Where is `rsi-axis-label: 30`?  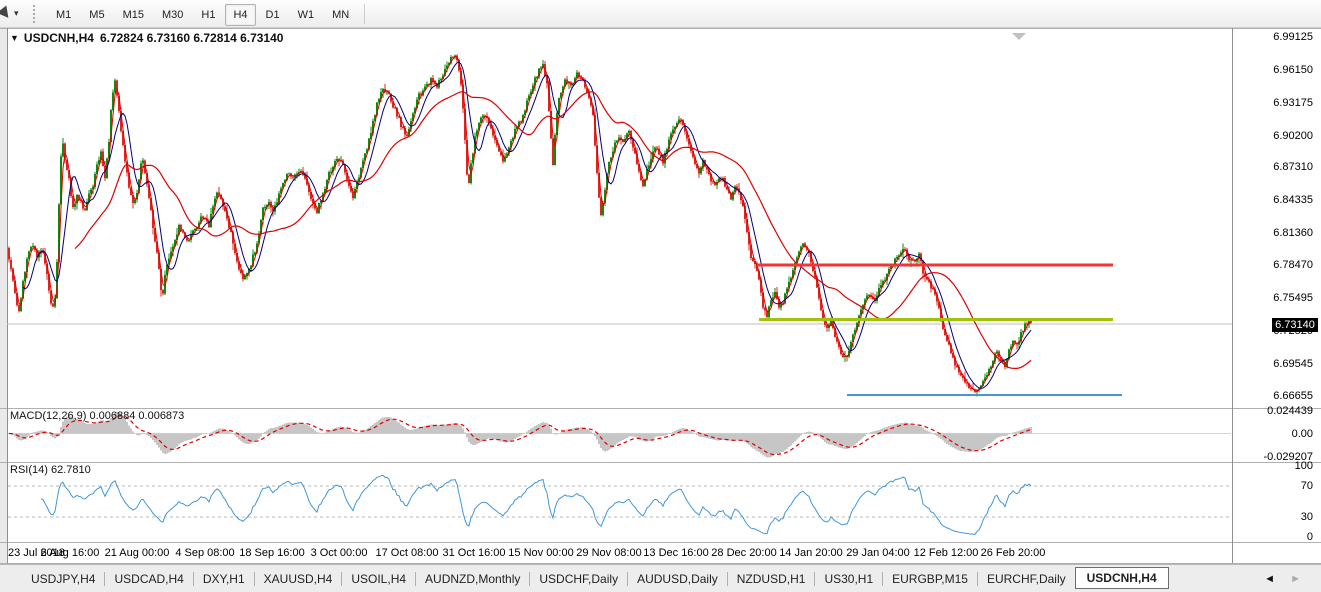 rsi-axis-label: 30 is located at coordinates (1306, 517).